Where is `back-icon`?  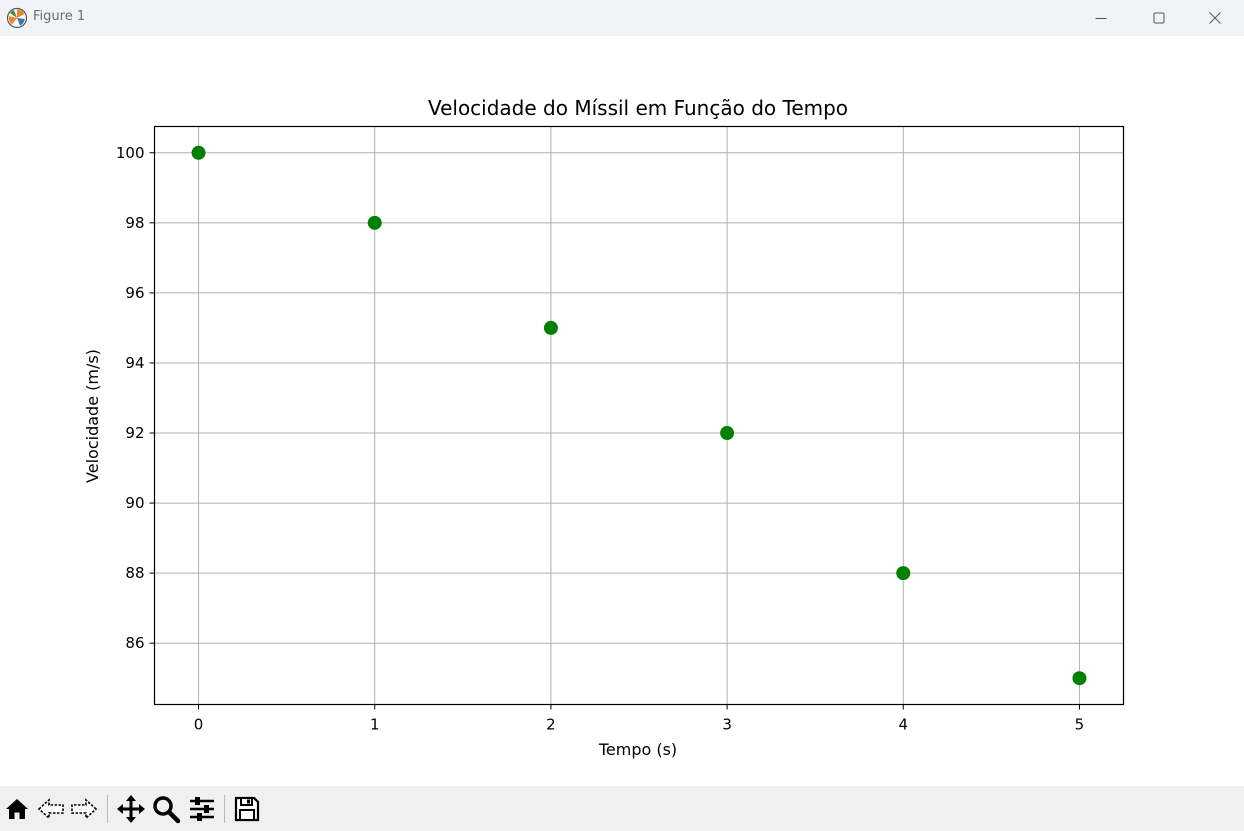 back-icon is located at coordinates (50, 809).